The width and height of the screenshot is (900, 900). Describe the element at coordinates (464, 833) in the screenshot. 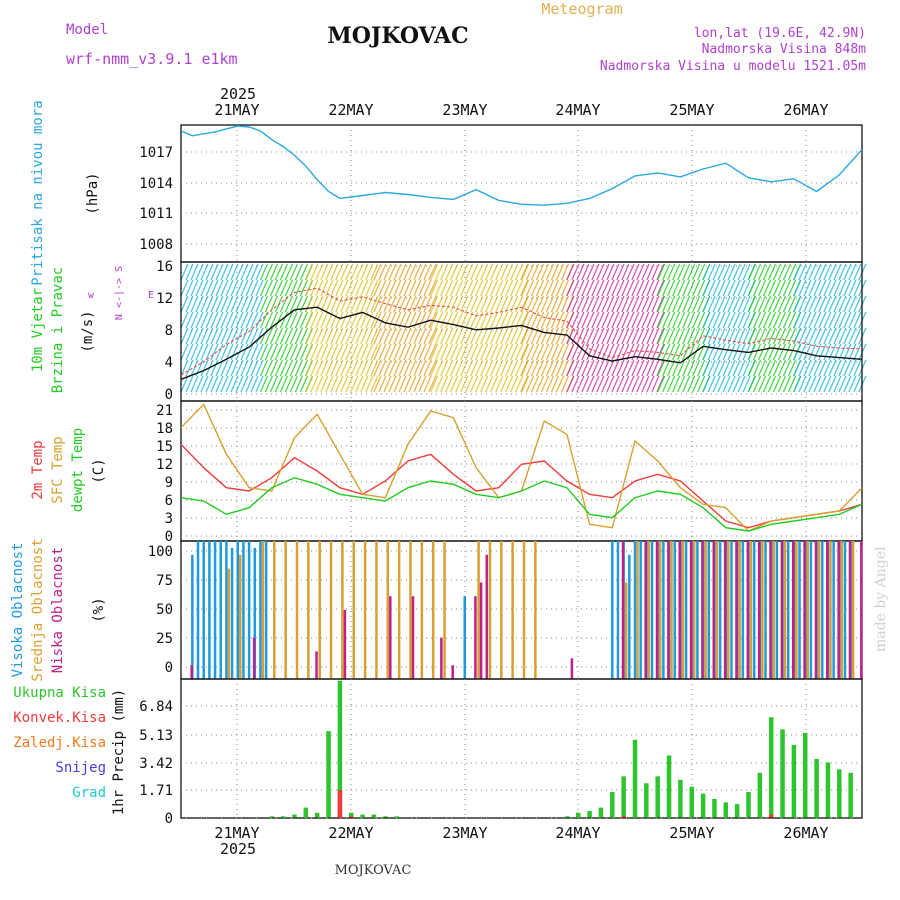

I see `bottom-day-label: 23MAY` at that location.